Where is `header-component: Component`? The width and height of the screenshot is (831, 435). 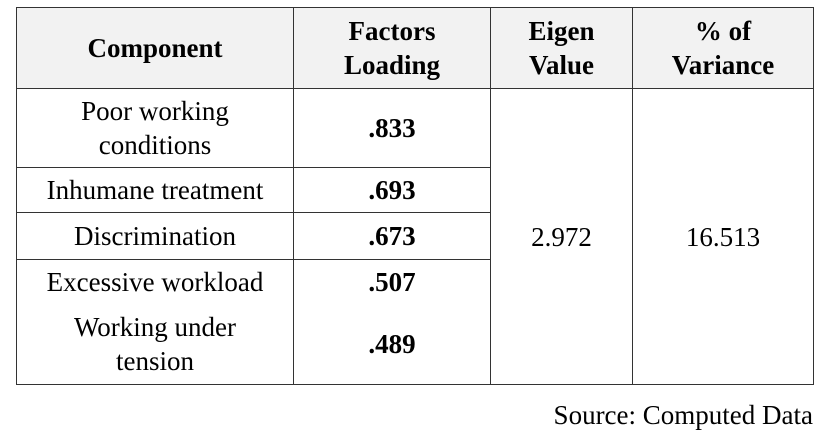 header-component: Component is located at coordinates (155, 48).